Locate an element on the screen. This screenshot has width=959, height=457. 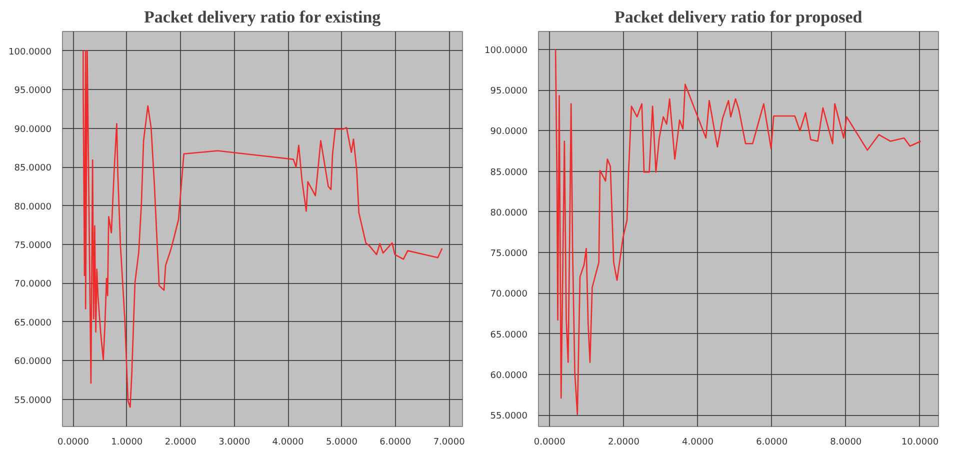
x-tick-label: 5.0000 is located at coordinates (342, 443).